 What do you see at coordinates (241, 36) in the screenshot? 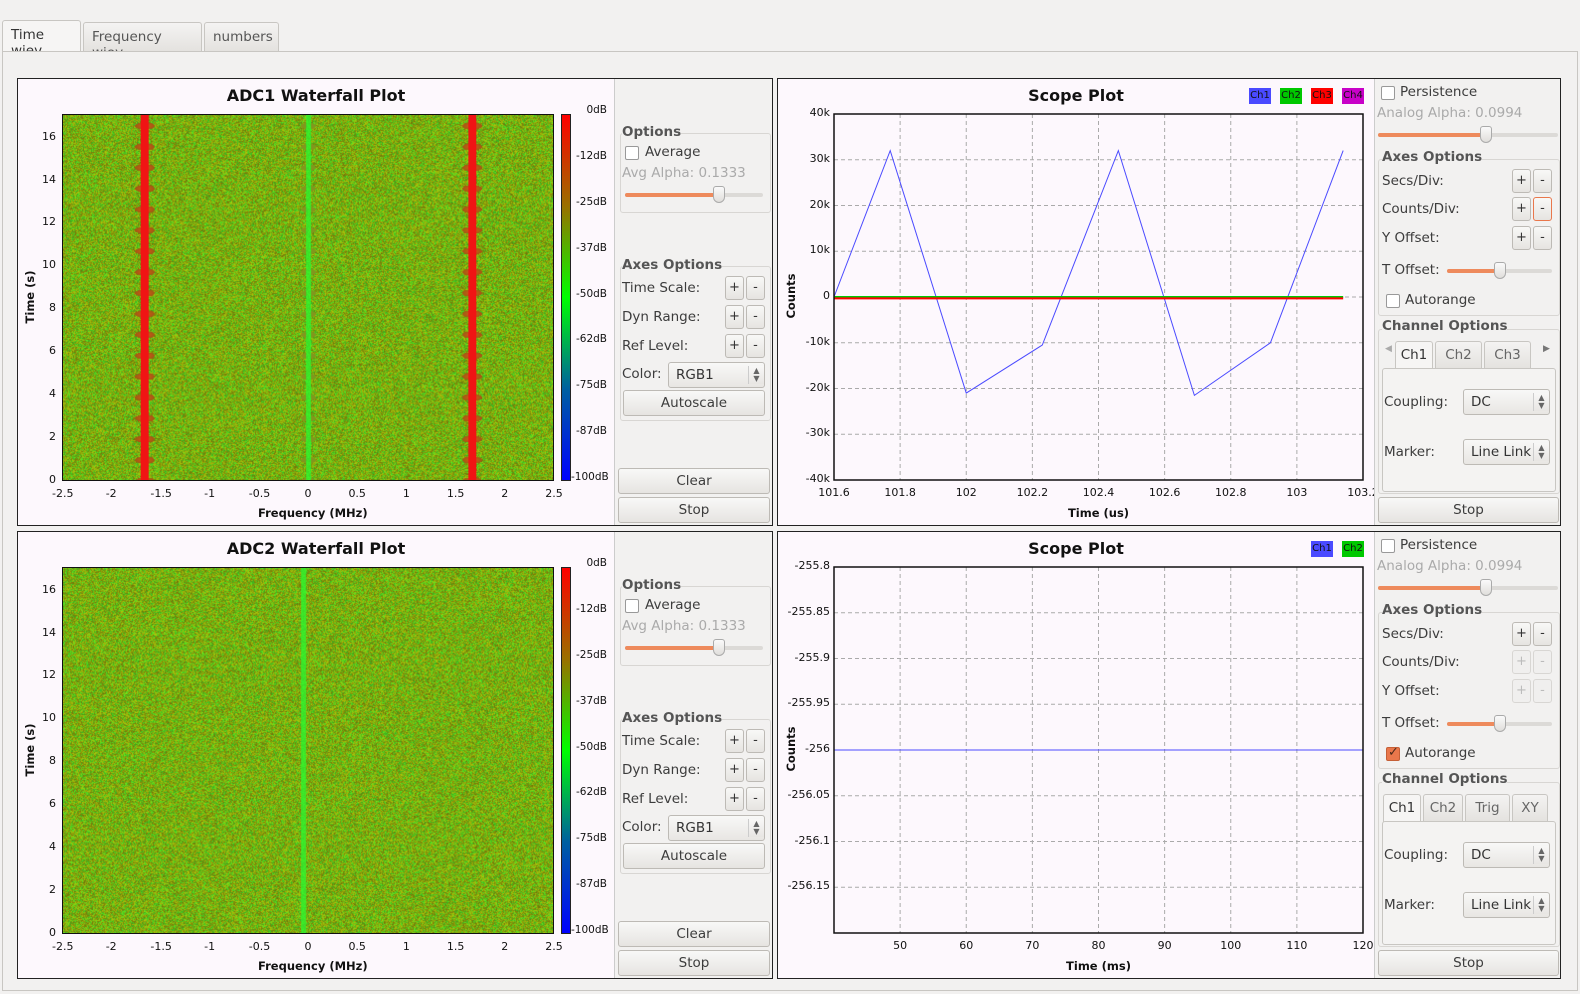
I see `tab-numbers: numbers` at bounding box center [241, 36].